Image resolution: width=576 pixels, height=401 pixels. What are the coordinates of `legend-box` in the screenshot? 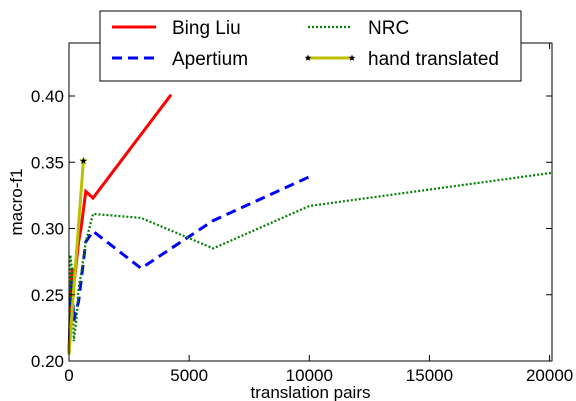 It's located at (310, 46).